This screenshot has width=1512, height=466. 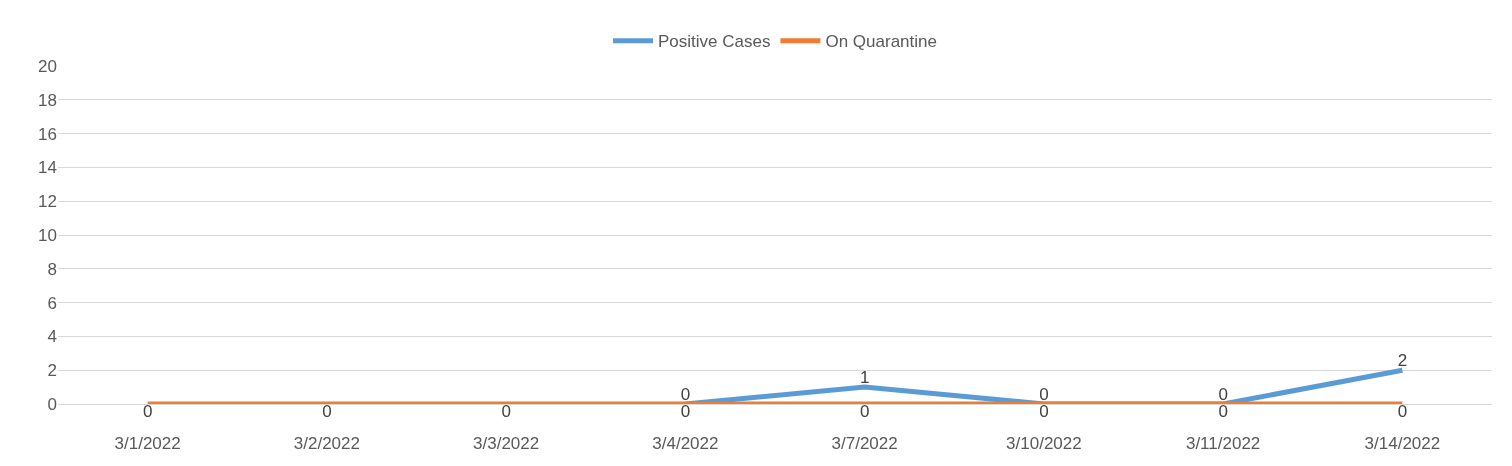 What do you see at coordinates (47, 235) in the screenshot?
I see `y-tick-label: 10` at bounding box center [47, 235].